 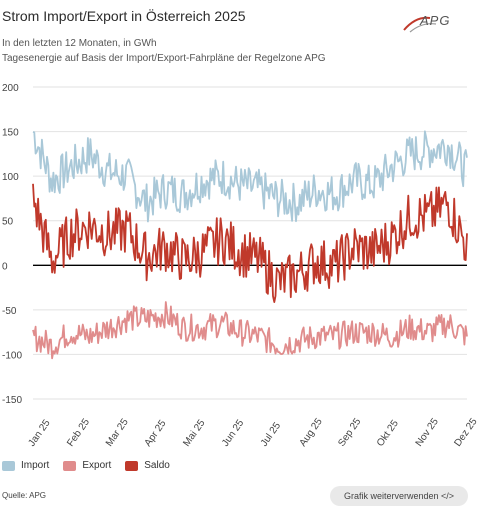 What do you see at coordinates (10, 133) in the screenshot?
I see `y-tick-label: 150` at bounding box center [10, 133].